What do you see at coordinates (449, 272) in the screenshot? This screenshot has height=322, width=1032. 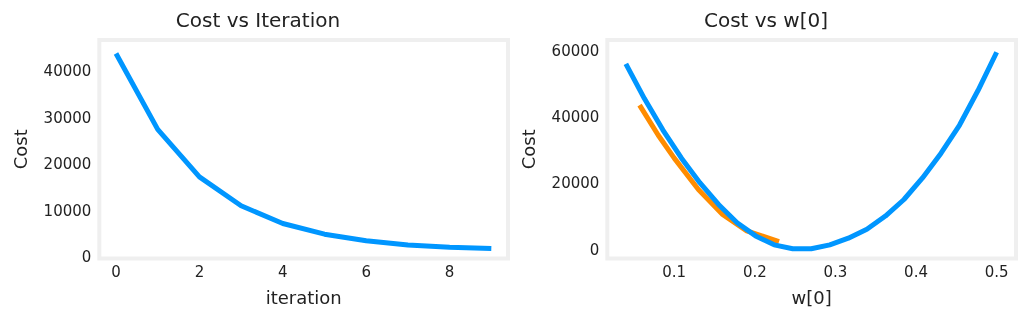 I see `x-tick-label: 8` at bounding box center [449, 272].